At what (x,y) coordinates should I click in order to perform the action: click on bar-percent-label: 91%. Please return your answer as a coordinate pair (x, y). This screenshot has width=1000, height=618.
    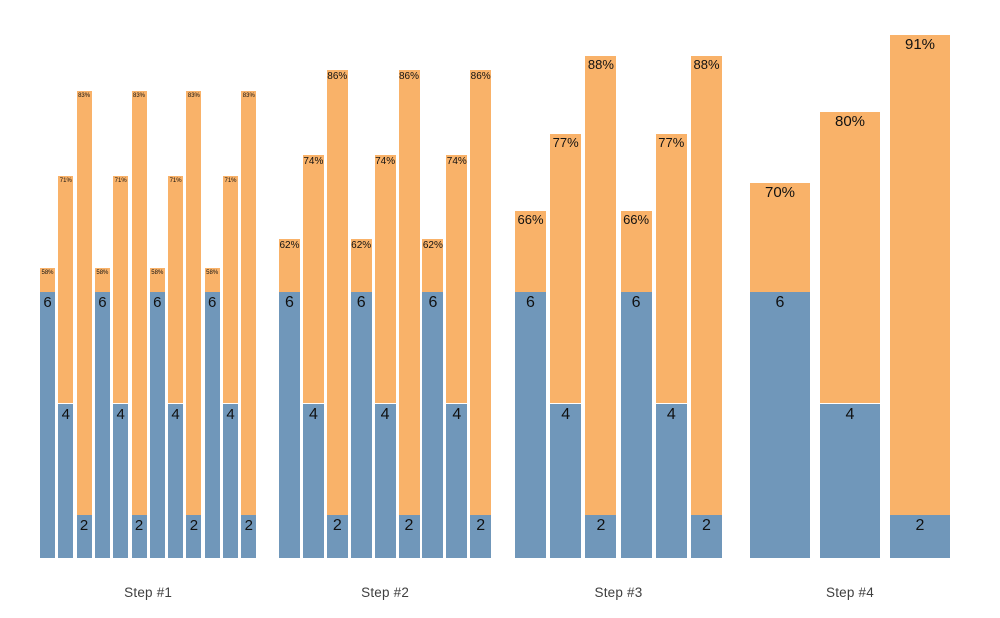
    Looking at the image, I should click on (920, 44).